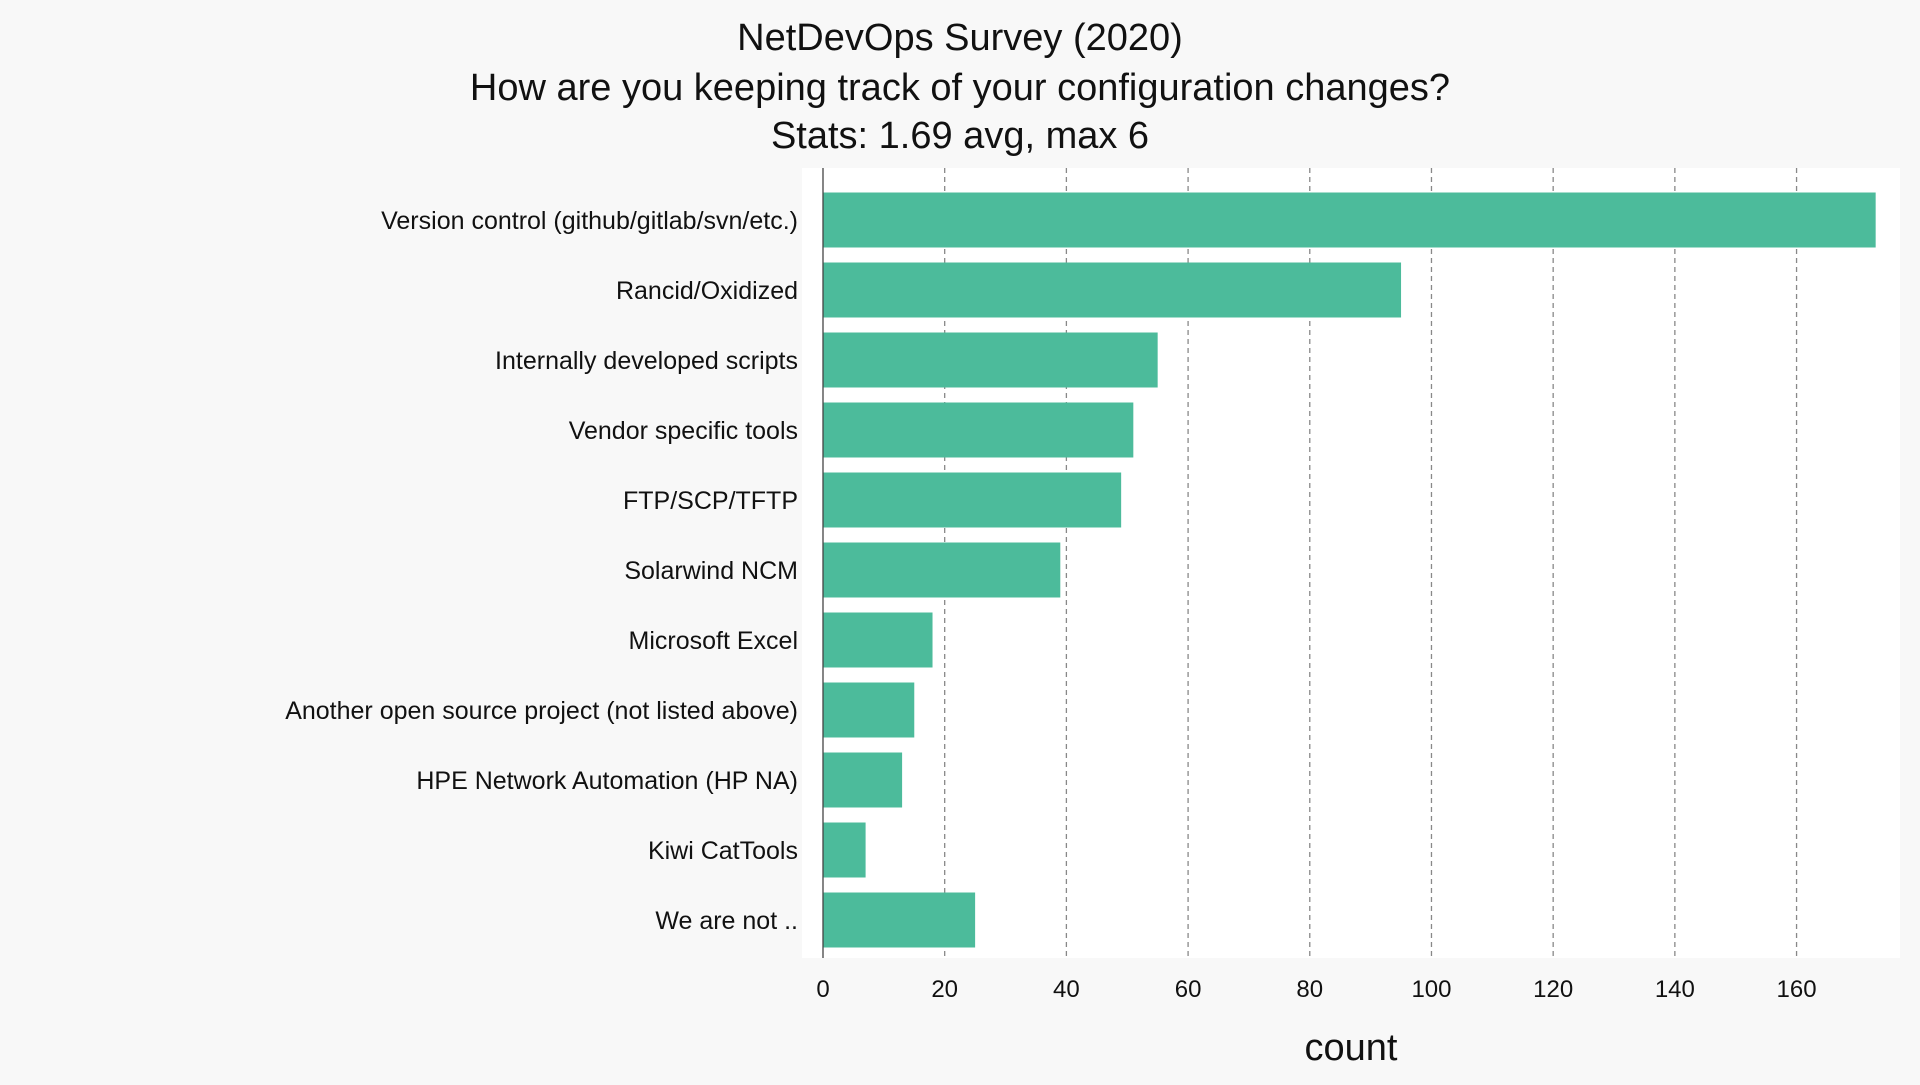 The width and height of the screenshot is (1920, 1085). Describe the element at coordinates (607, 781) in the screenshot. I see `category-label: HPE Network Automation (HP NA)` at that location.